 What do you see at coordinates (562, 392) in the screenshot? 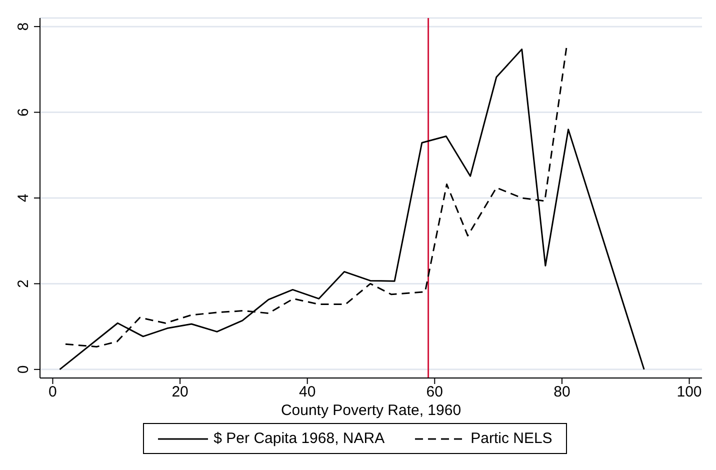
I see `x-tick-label: 80` at bounding box center [562, 392].